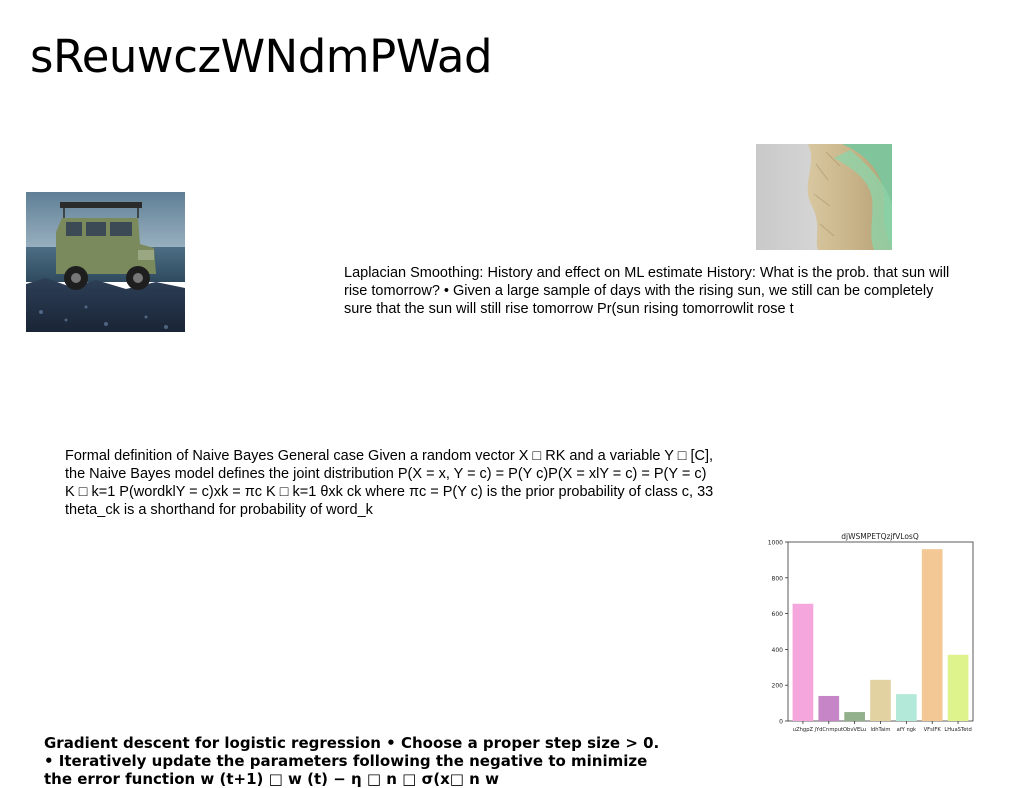 Image resolution: width=1024 pixels, height=788 pixels. What do you see at coordinates (775, 543) in the screenshot?
I see `y-tick-label: 1000` at bounding box center [775, 543].